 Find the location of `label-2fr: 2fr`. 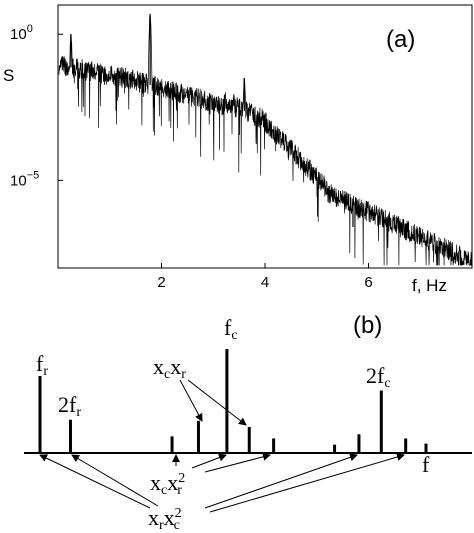

label-2fr: 2fr is located at coordinates (69, 406).